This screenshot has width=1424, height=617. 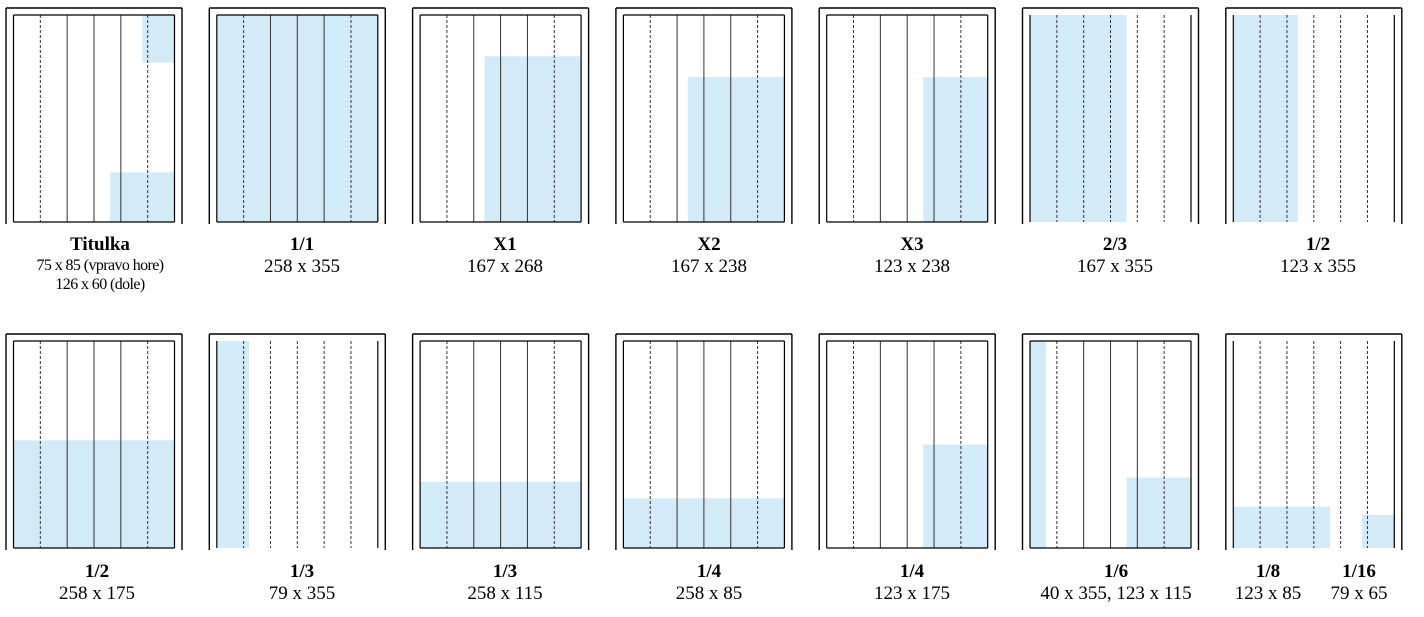 What do you see at coordinates (709, 266) in the screenshot?
I see `format-size: 167 x 238` at bounding box center [709, 266].